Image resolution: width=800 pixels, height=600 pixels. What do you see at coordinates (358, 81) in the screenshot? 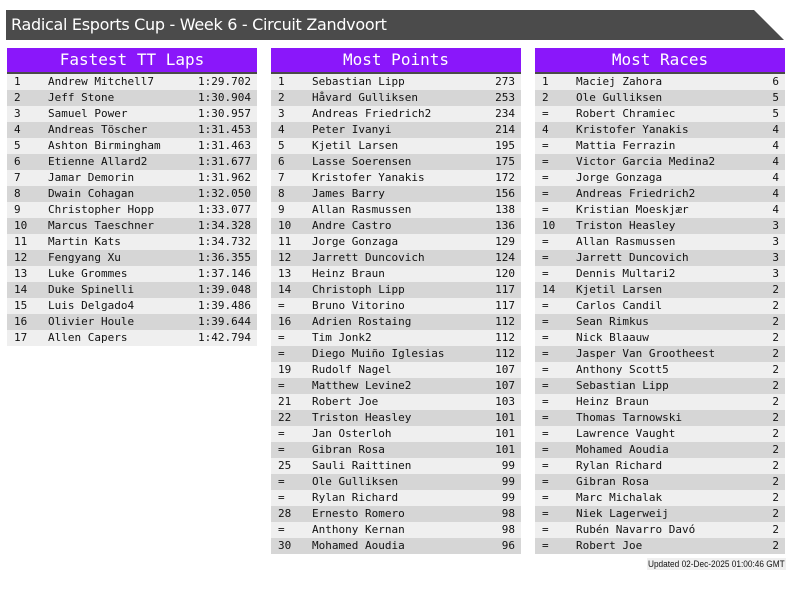
I see `row-name: Sebastian Lipp` at bounding box center [358, 81].